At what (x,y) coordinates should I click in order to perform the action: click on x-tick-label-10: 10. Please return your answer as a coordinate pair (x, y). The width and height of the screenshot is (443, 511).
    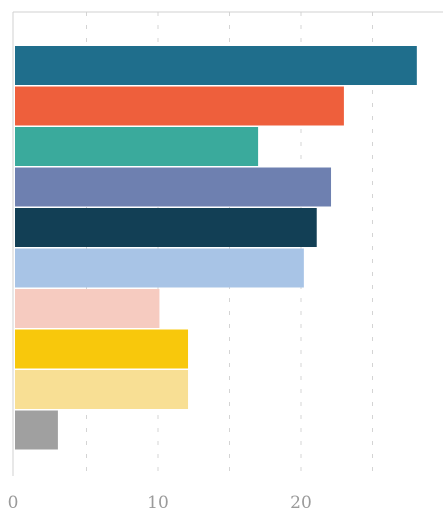
    Looking at the image, I should click on (158, 502).